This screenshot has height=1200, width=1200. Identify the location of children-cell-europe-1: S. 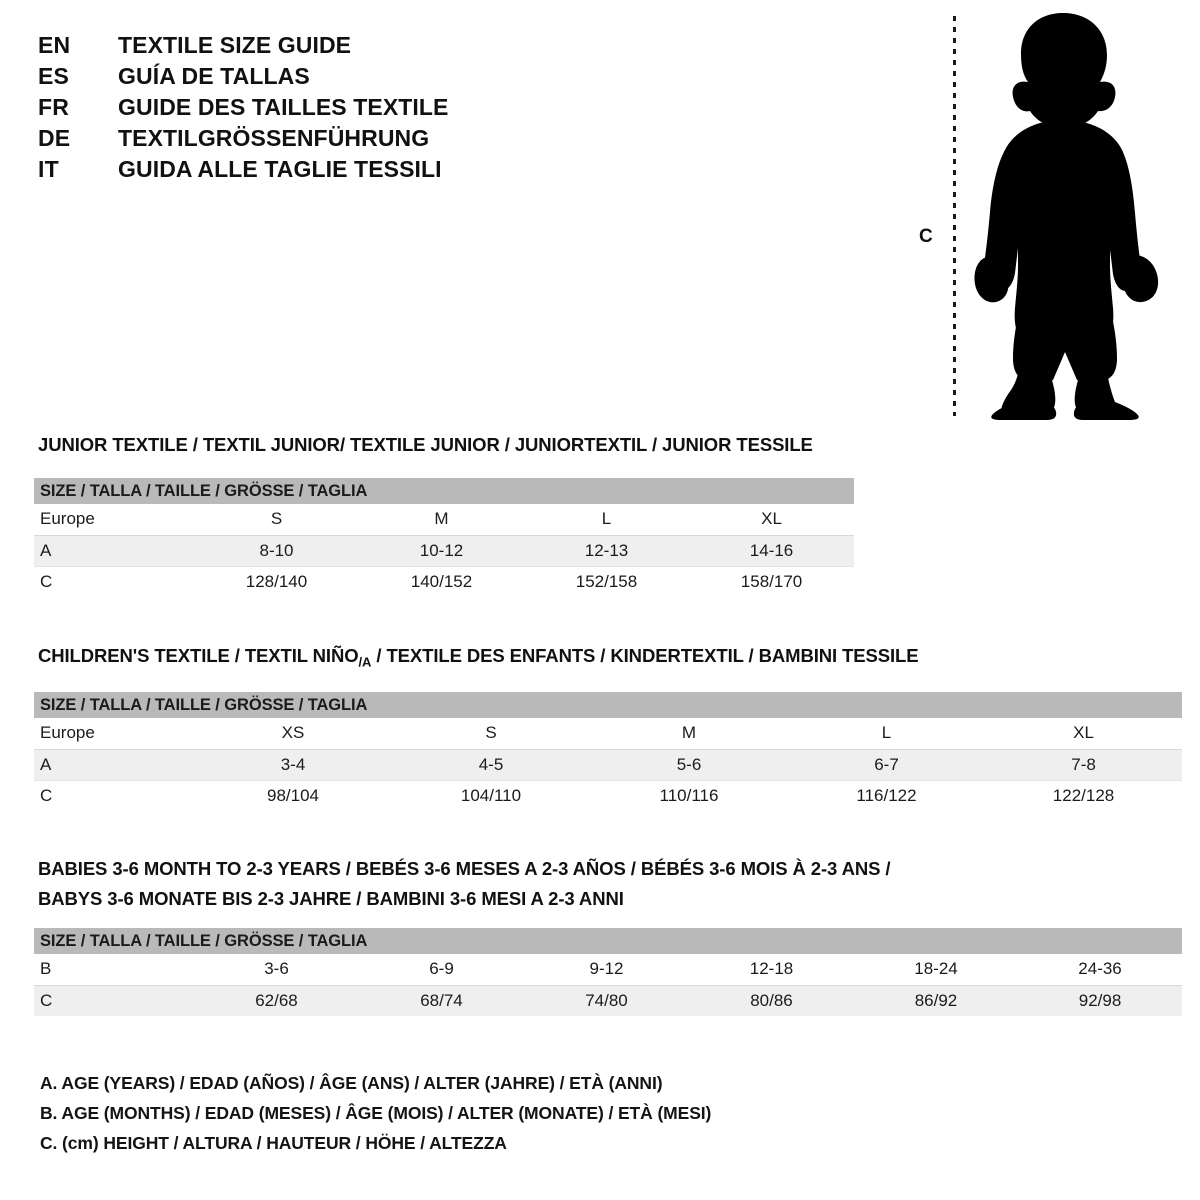
(491, 734).